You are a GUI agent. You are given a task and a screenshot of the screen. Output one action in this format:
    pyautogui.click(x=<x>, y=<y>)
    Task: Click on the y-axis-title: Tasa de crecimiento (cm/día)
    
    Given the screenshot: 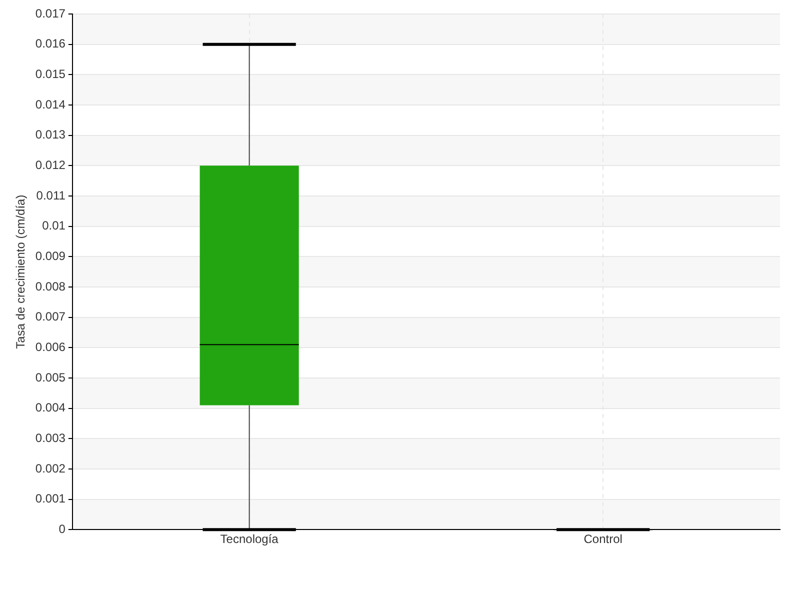 What is the action you would take?
    pyautogui.click(x=21, y=271)
    